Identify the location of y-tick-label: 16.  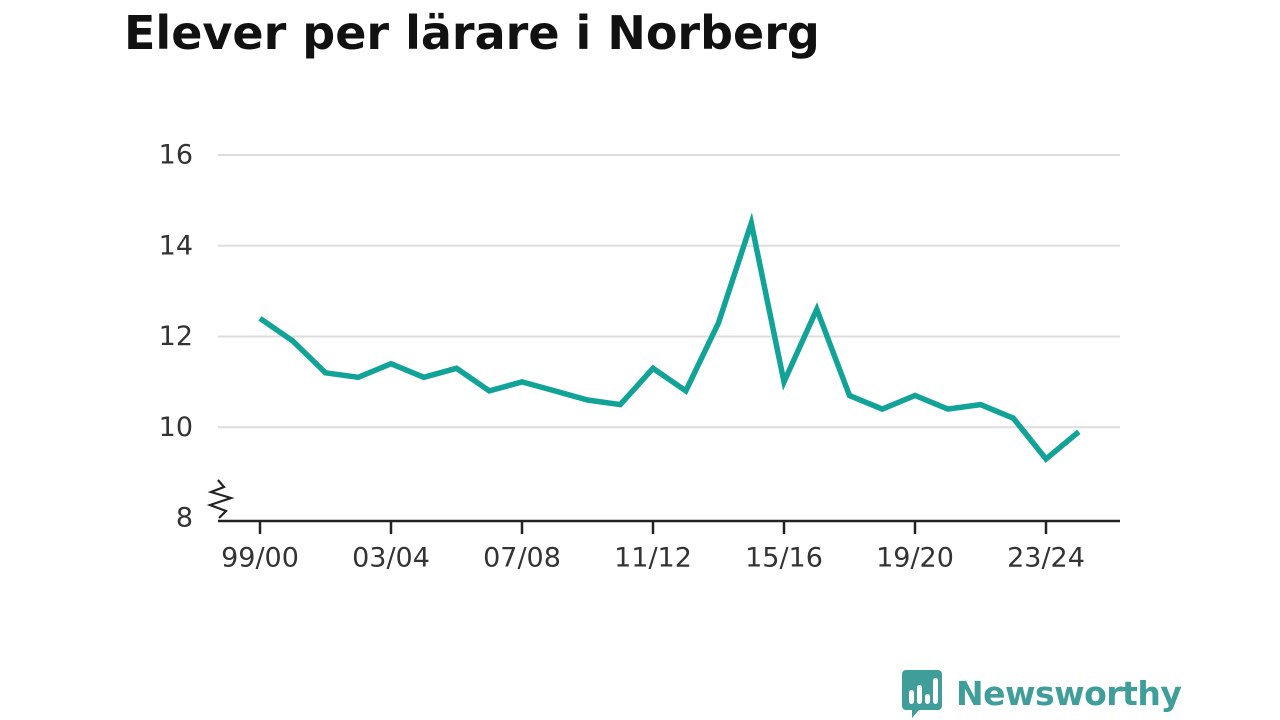
(176, 155).